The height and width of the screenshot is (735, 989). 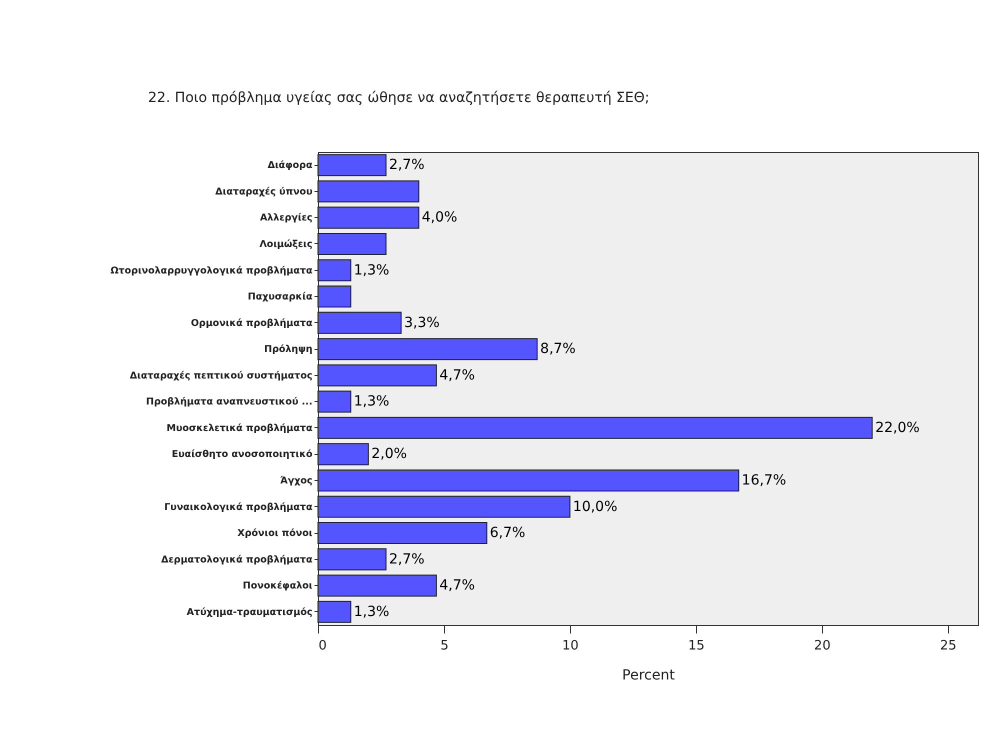 I want to click on y-tick-label: Μυοσκελετικά προβλήματα, so click(x=239, y=428).